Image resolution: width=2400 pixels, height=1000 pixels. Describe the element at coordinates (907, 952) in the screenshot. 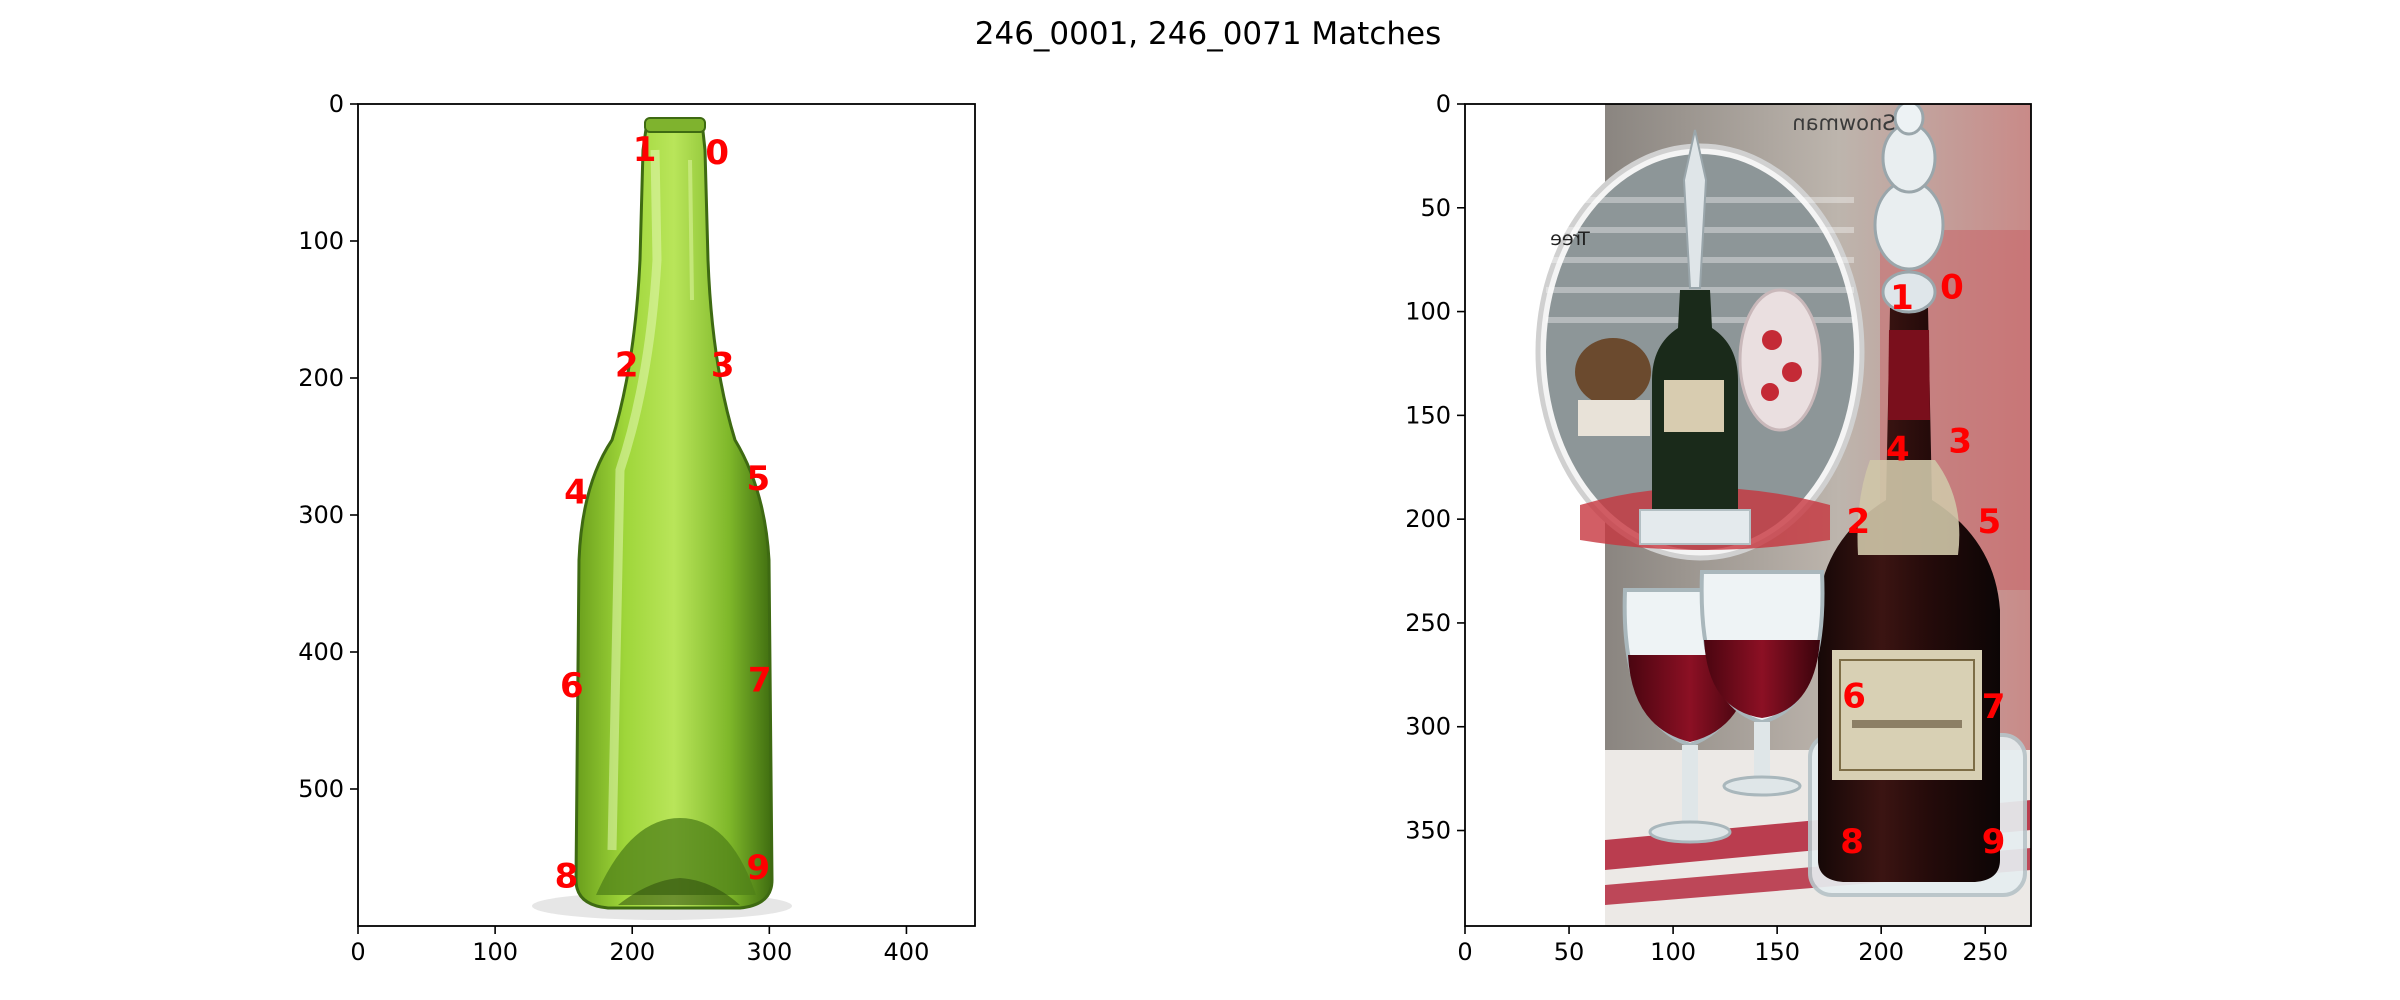

I see `x-tick-label: 400` at that location.